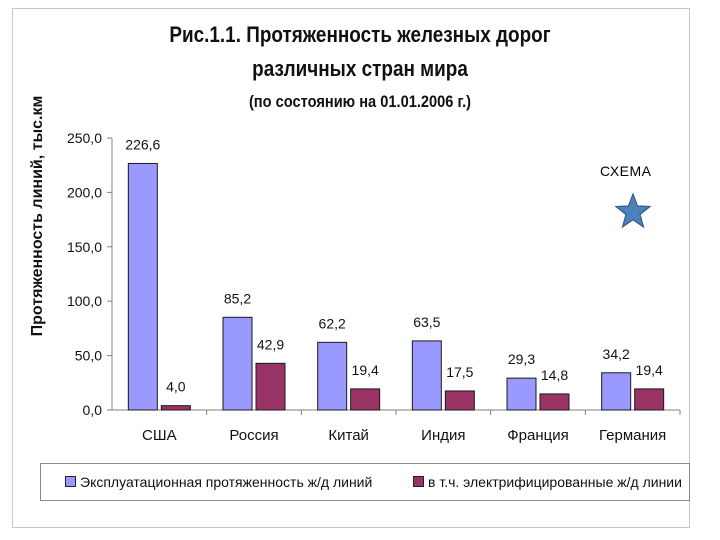  I want to click on data-label-series-2: 42,9, so click(270, 344).